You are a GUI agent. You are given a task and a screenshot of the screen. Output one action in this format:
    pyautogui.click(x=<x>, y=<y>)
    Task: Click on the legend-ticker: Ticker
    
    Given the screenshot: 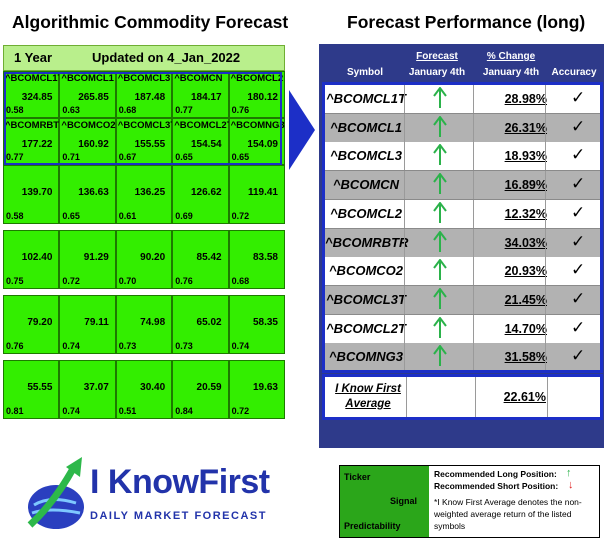 What is the action you would take?
    pyautogui.click(x=357, y=477)
    